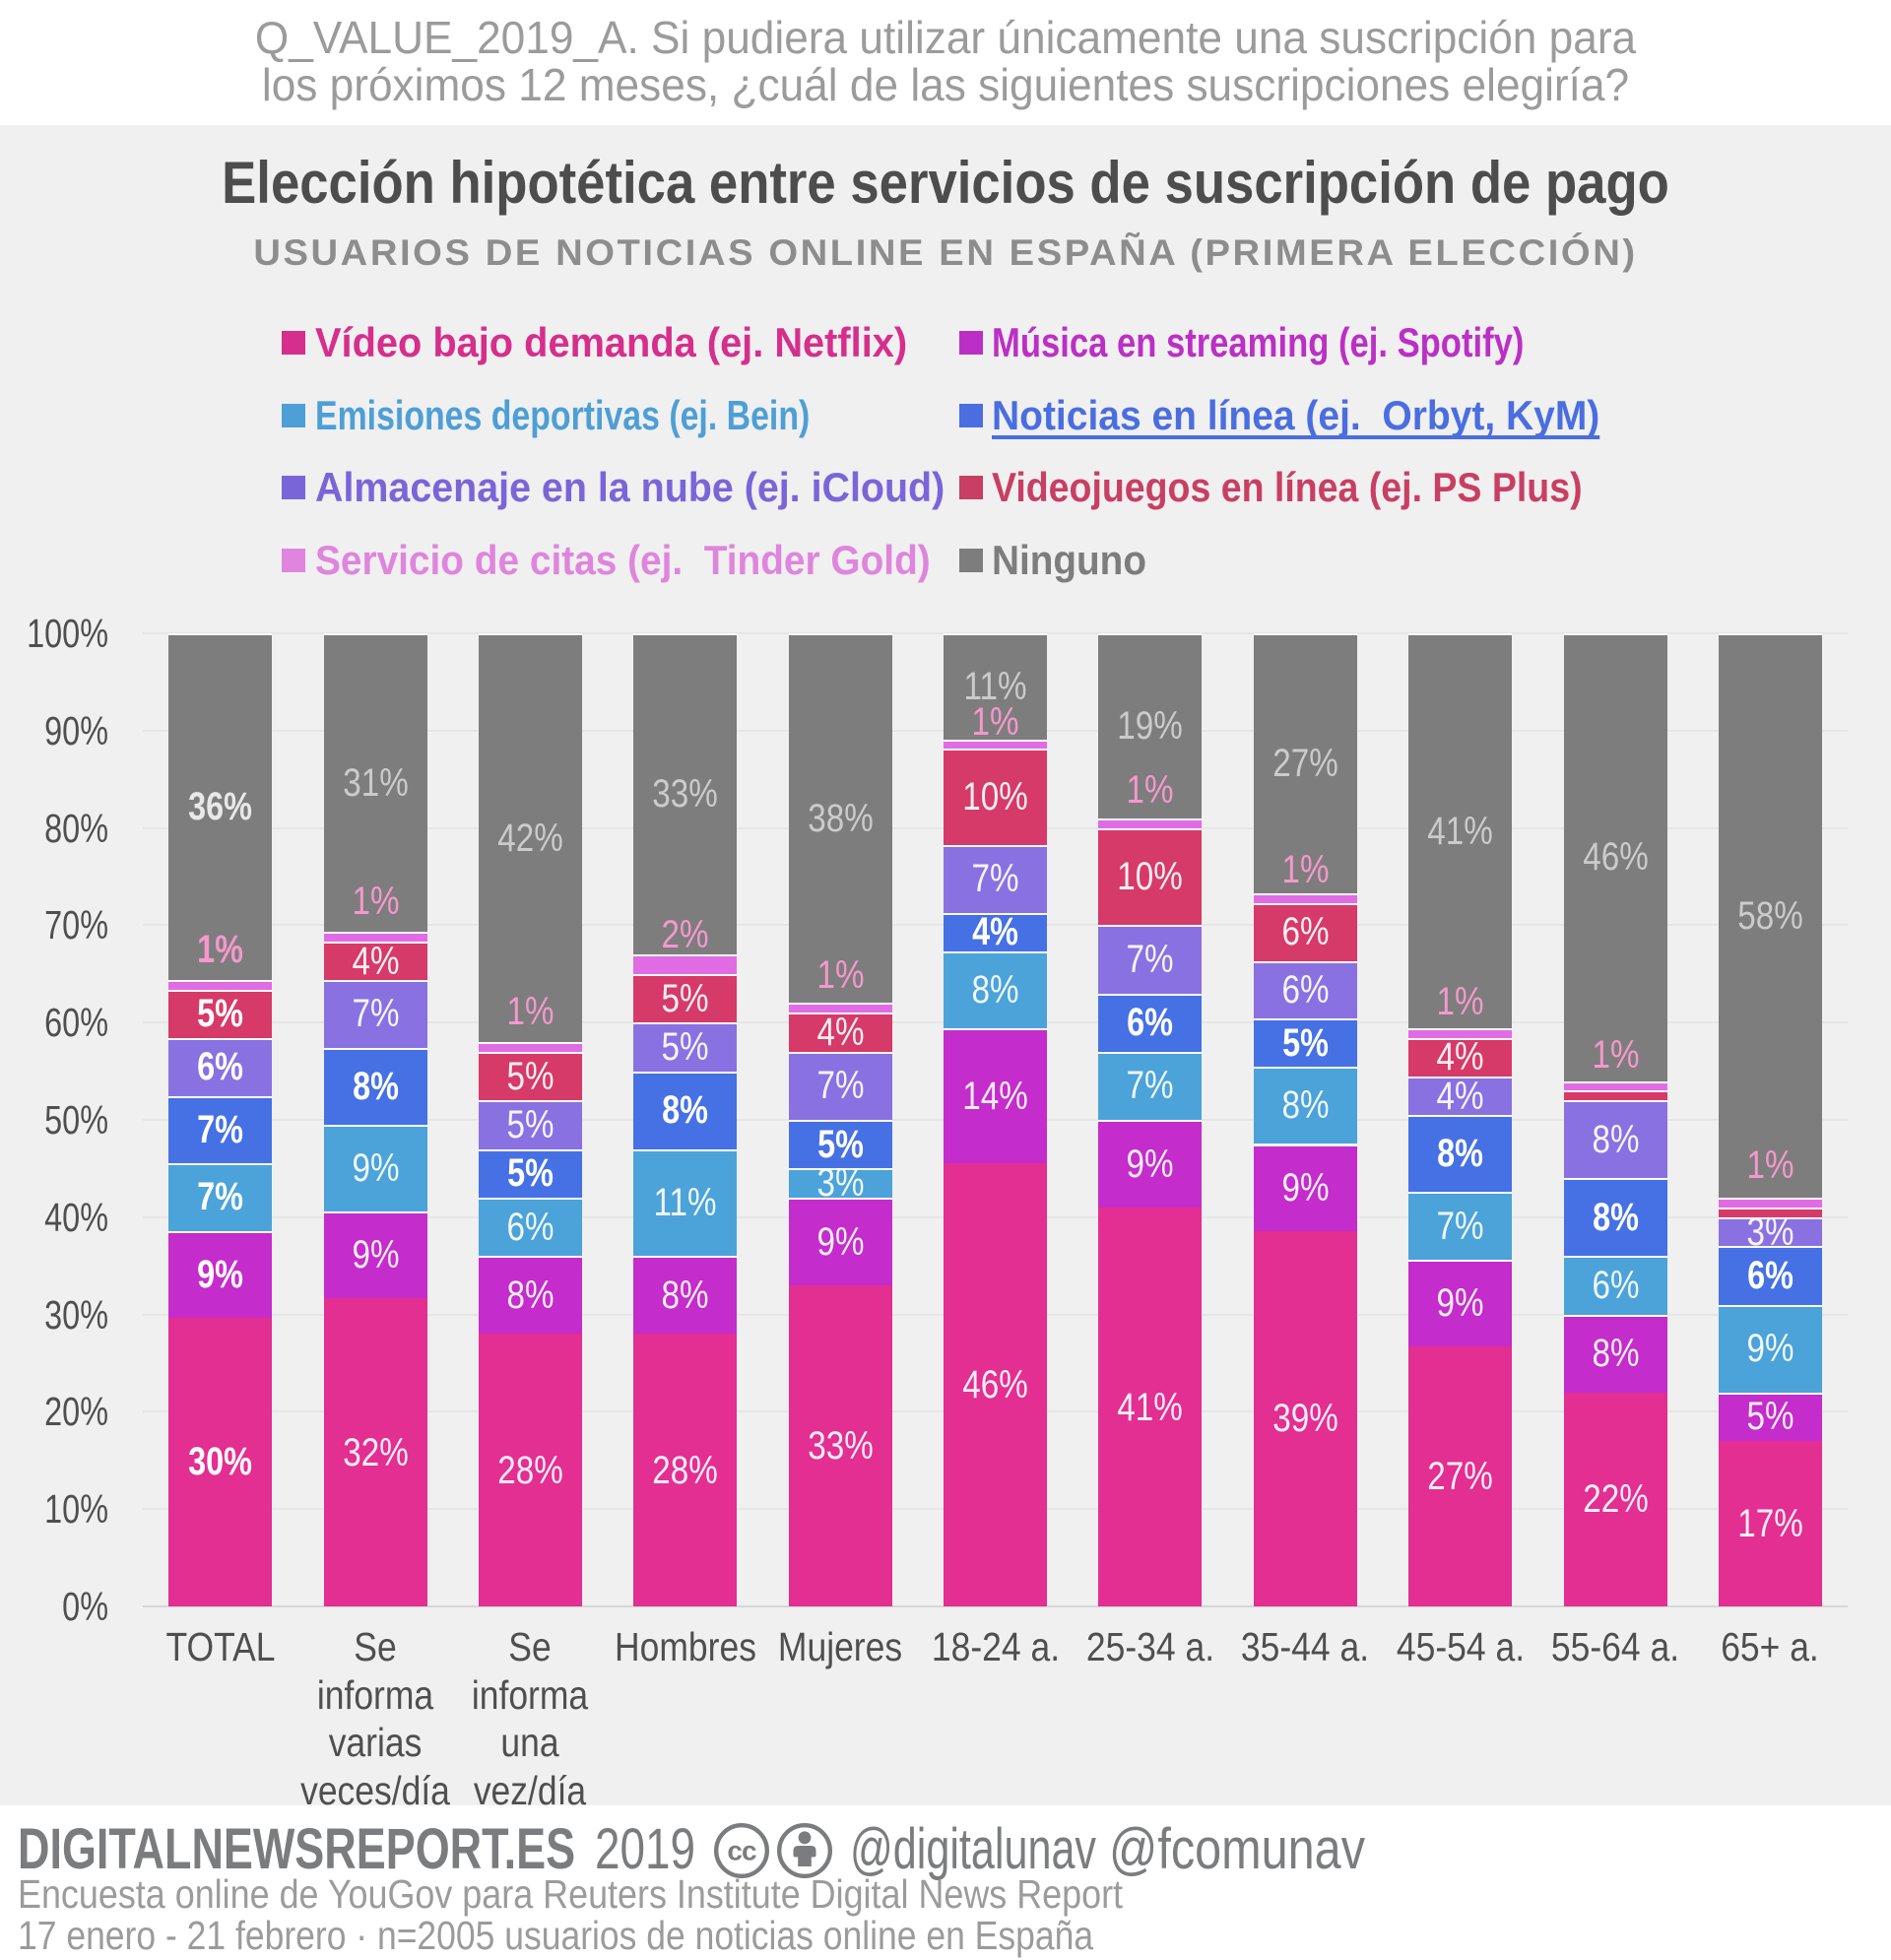  I want to click on svg-text: cc, so click(742, 1851).